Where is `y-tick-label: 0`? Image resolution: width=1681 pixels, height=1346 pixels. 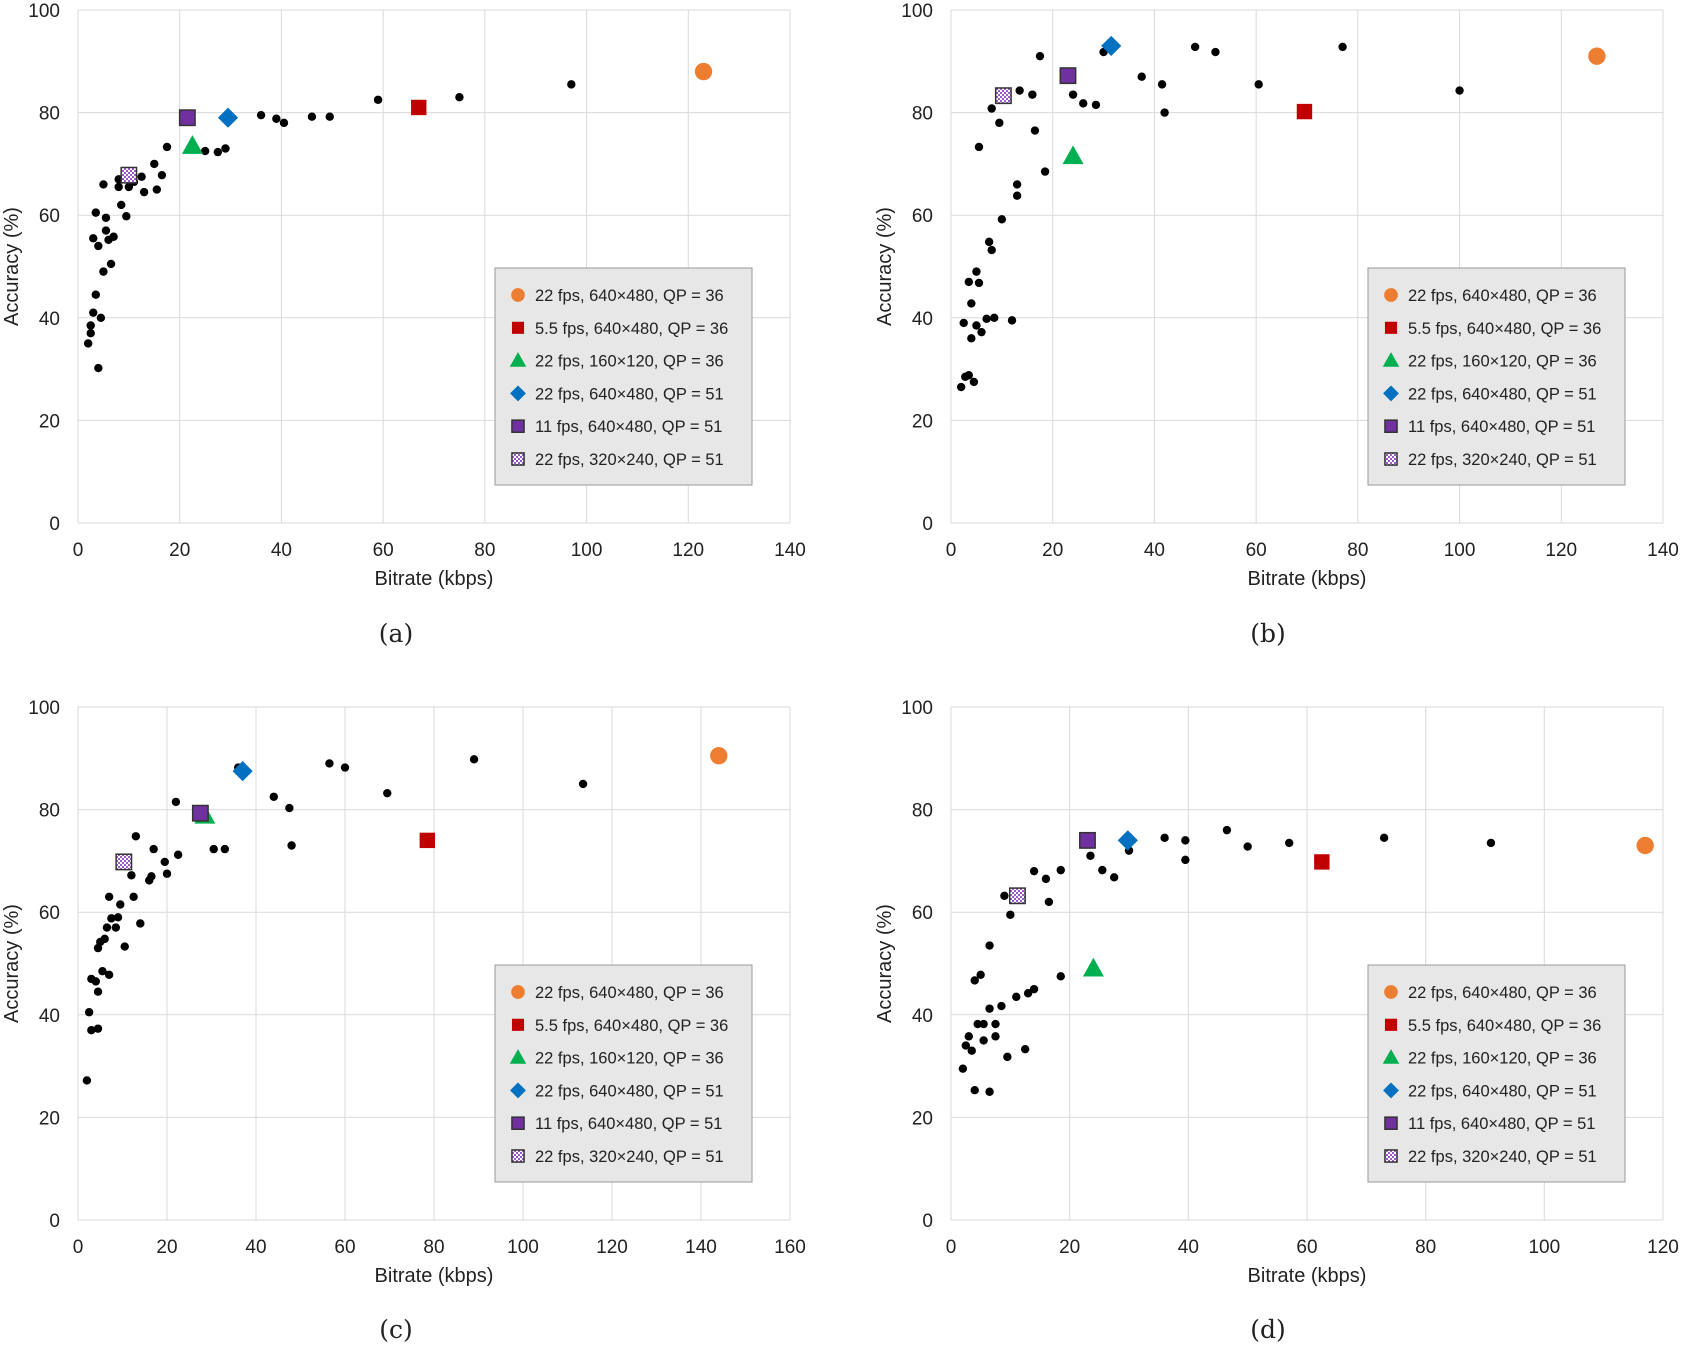
y-tick-label: 0 is located at coordinates (927, 1221).